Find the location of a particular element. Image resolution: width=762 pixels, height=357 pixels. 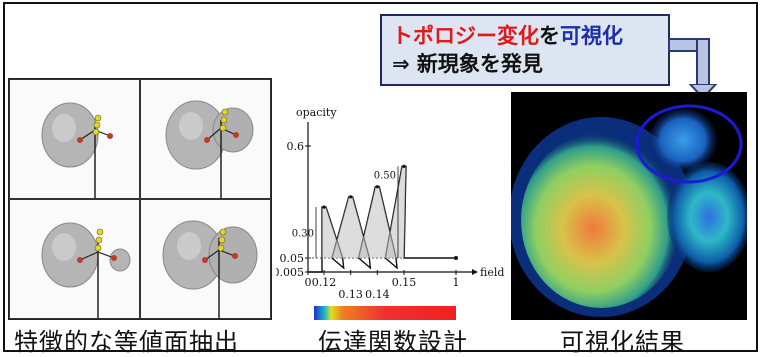

x-tick-label: 0.13 is located at coordinates (350, 294).